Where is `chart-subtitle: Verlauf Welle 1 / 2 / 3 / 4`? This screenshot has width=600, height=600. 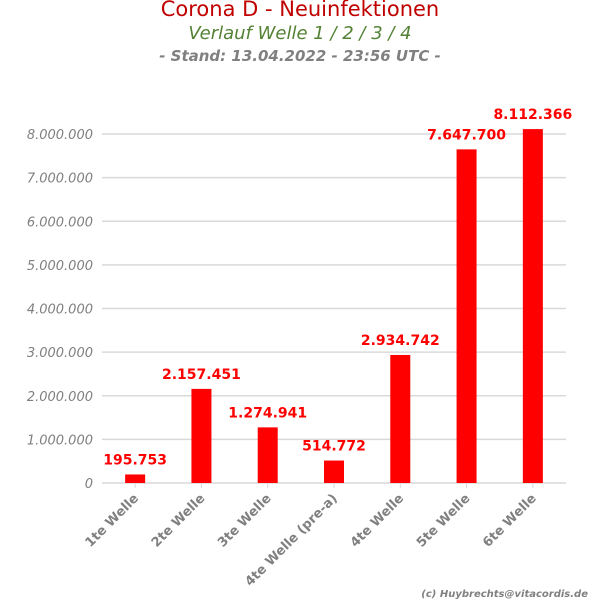
chart-subtitle: Verlauf Welle 1 / 2 / 3 / 4 is located at coordinates (300, 33).